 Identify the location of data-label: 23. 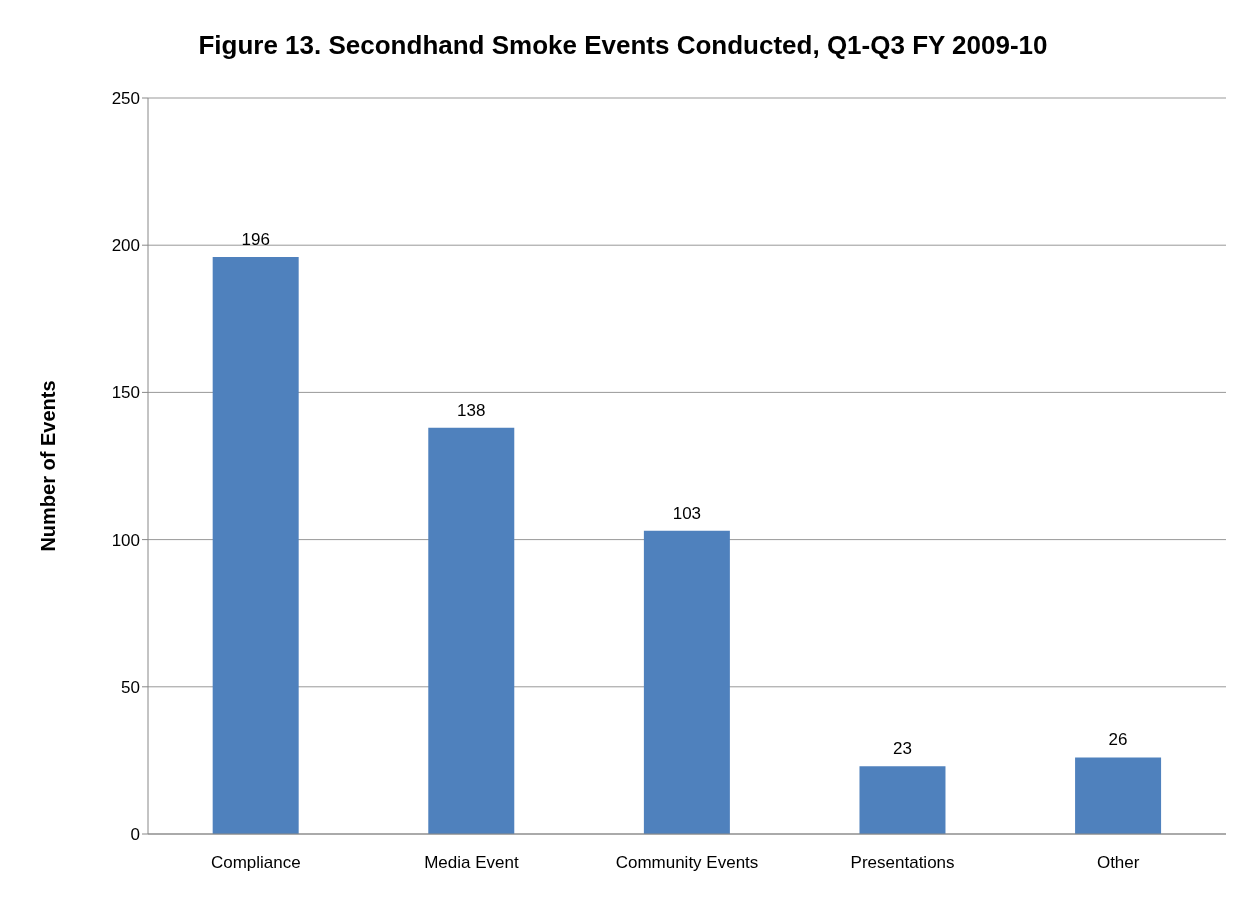
(902, 749).